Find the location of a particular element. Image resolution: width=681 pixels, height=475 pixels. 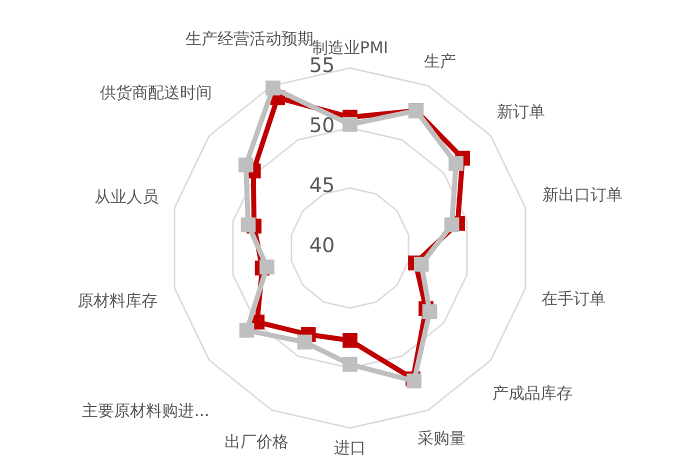

y-tick-label: 40 is located at coordinates (322, 245).